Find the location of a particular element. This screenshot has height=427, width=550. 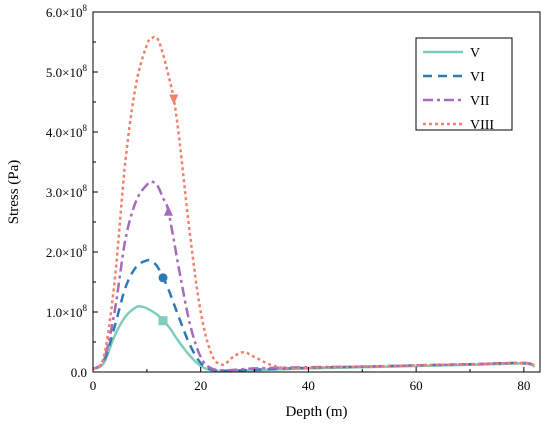

series-v-line is located at coordinates (314, 338).